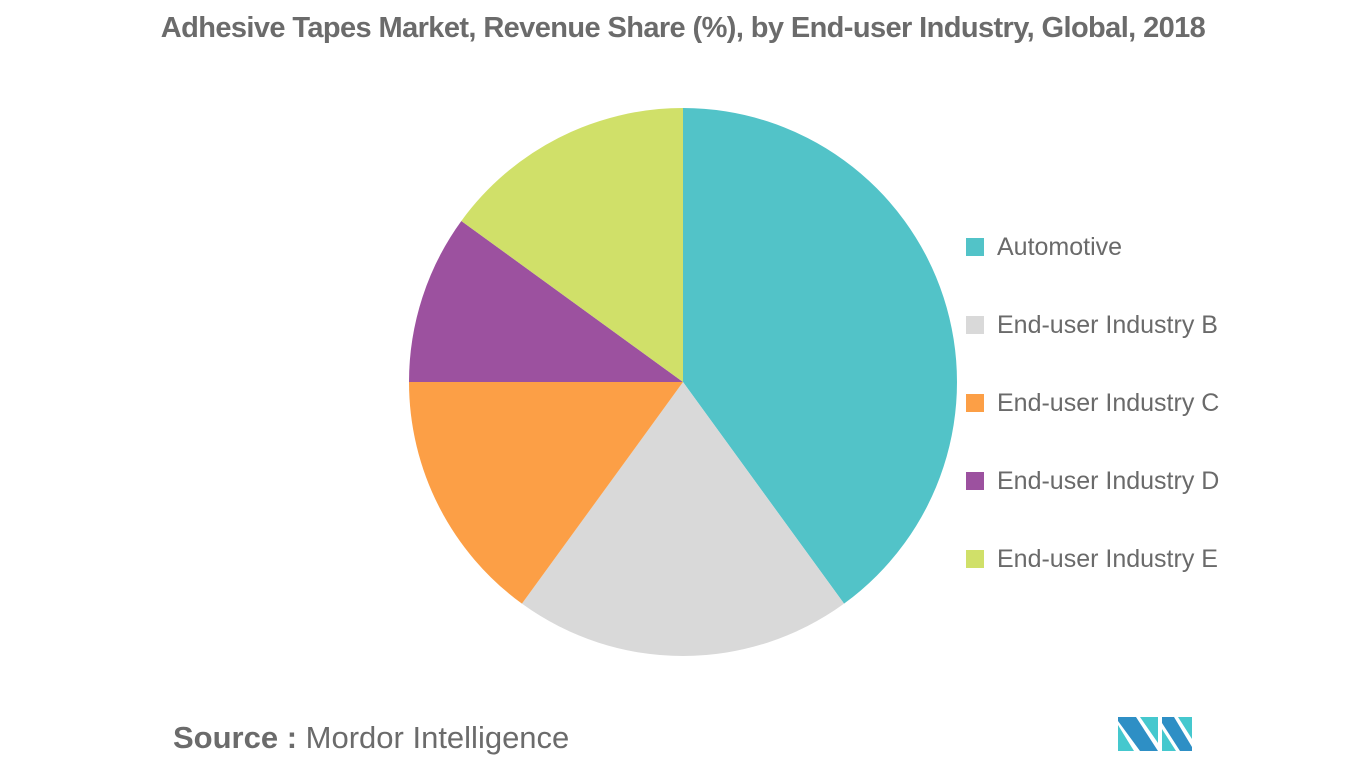 The height and width of the screenshot is (768, 1366). I want to click on legend-item-industry-d: End-user Industry D, so click(1092, 481).